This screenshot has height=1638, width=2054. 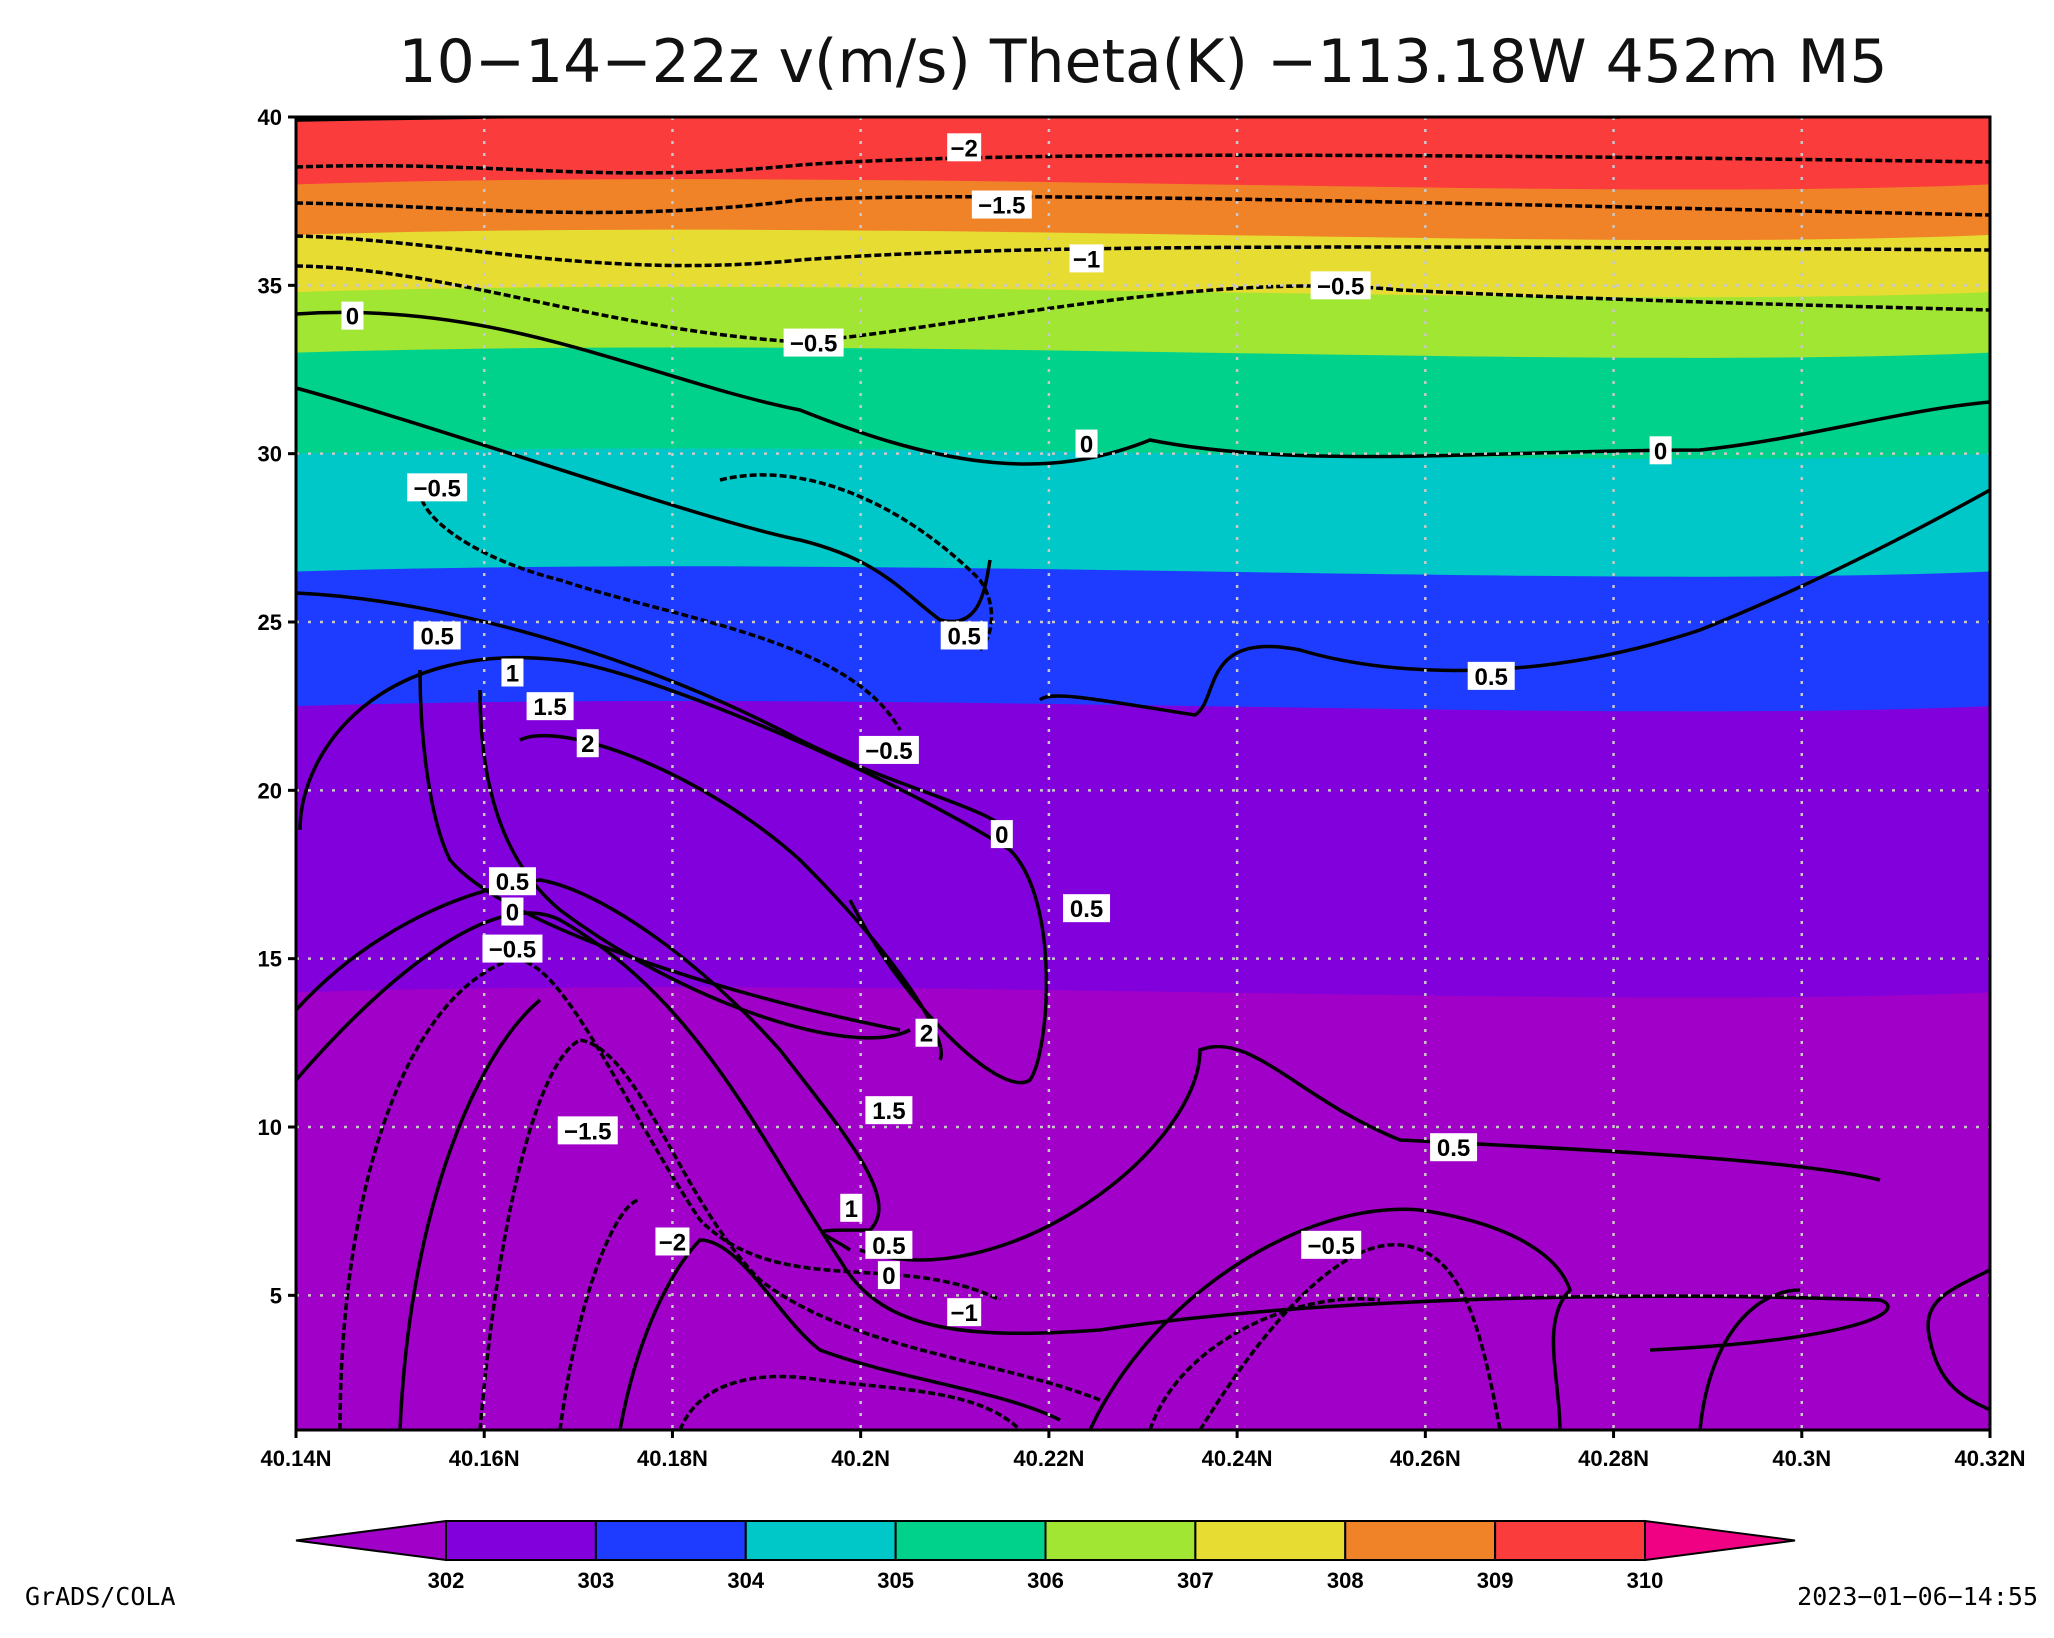 I want to click on x-tick-label: 40.14N, so click(x=296, y=1458).